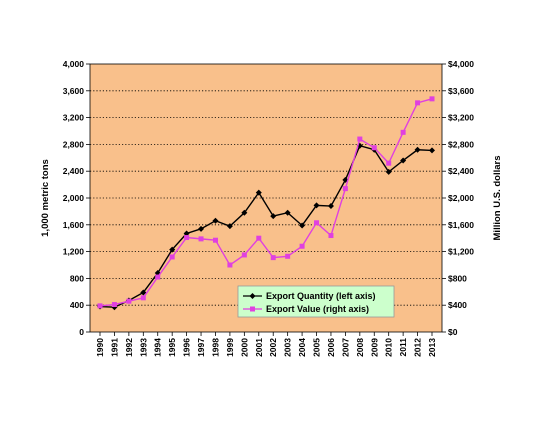  I want to click on legend-box, so click(316, 301).